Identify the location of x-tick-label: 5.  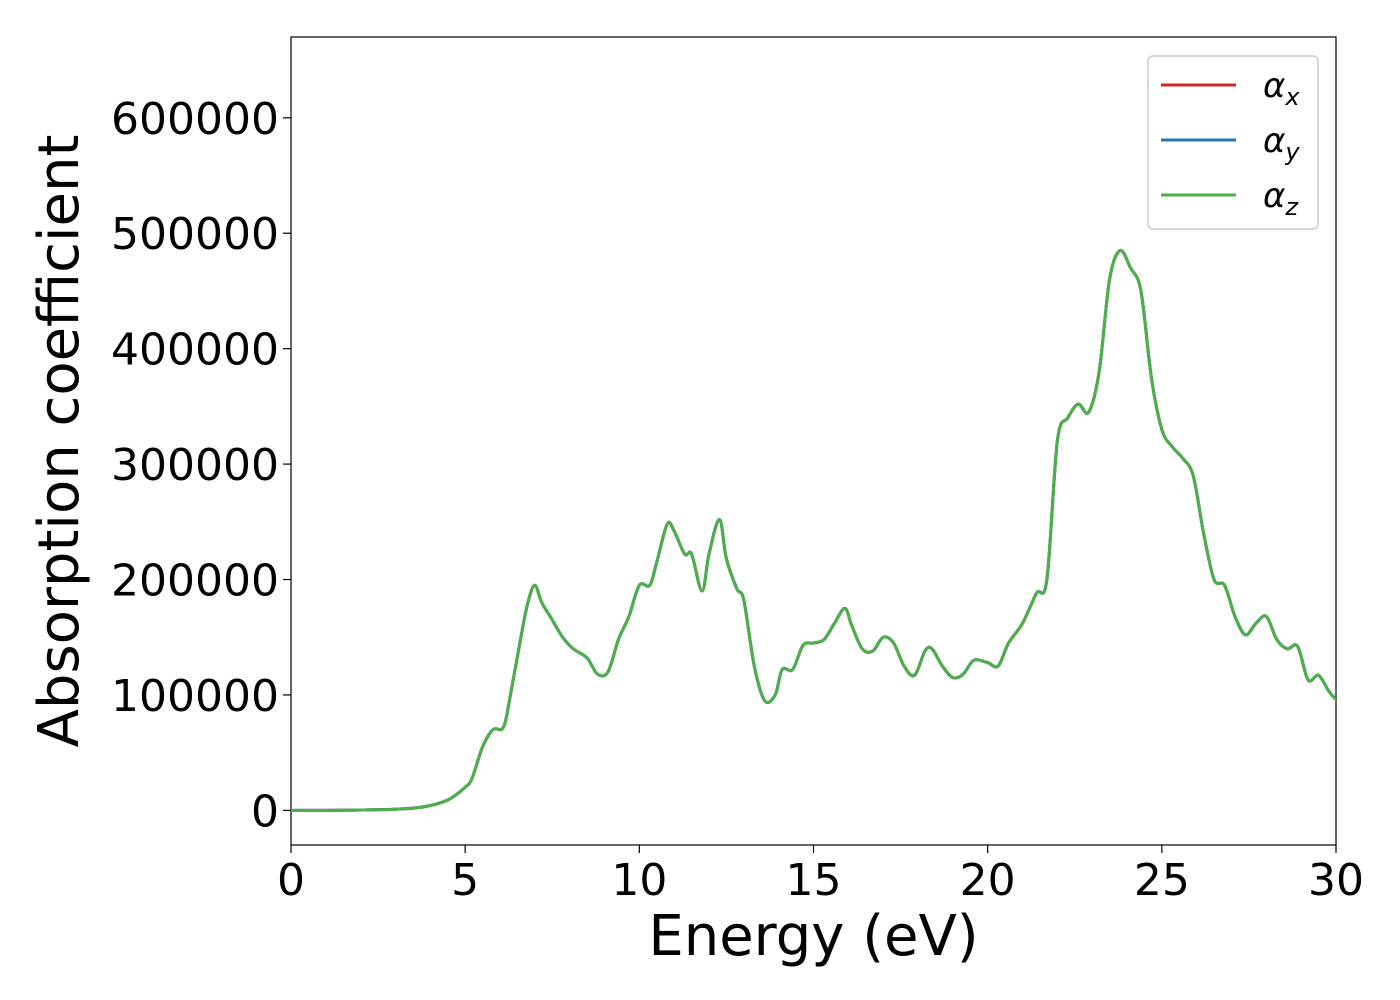
(465, 880).